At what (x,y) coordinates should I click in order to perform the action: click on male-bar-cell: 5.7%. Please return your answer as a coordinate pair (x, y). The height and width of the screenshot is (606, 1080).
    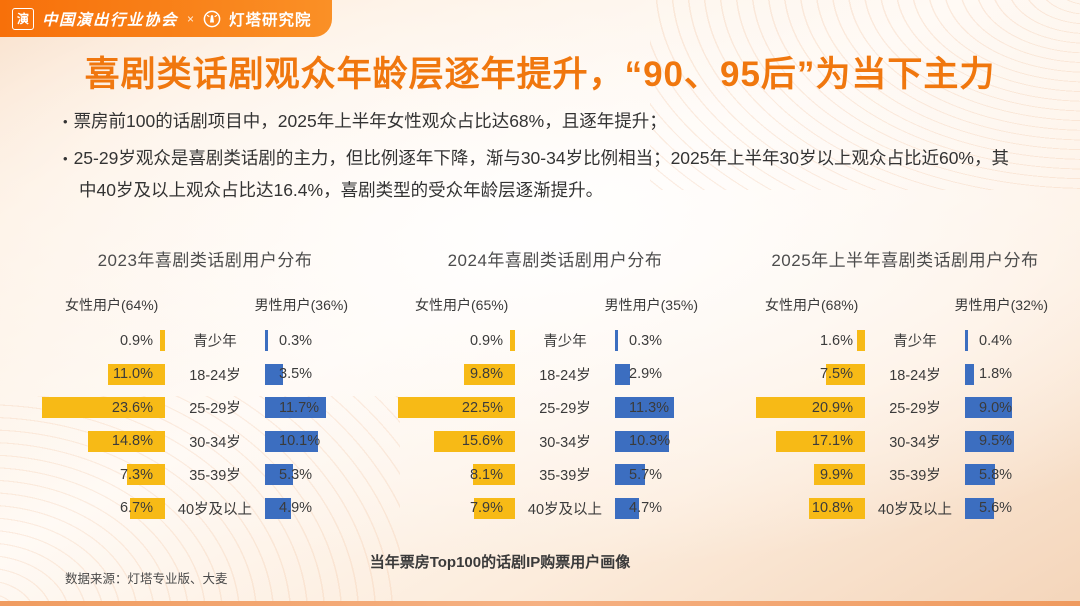
    Looking at the image, I should click on (667, 475).